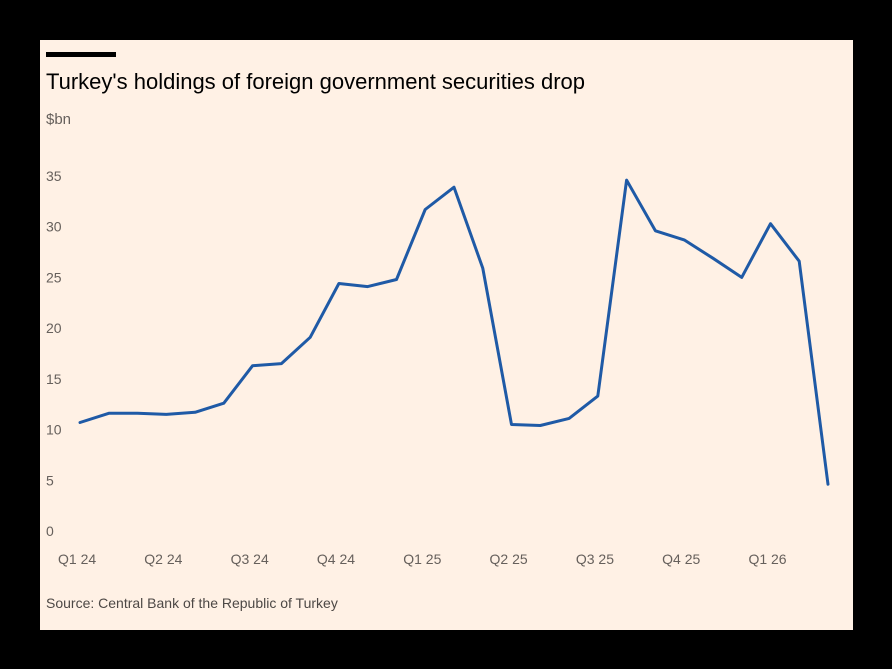 The height and width of the screenshot is (669, 892). Describe the element at coordinates (54, 277) in the screenshot. I see `y-tick-label: 25` at that location.